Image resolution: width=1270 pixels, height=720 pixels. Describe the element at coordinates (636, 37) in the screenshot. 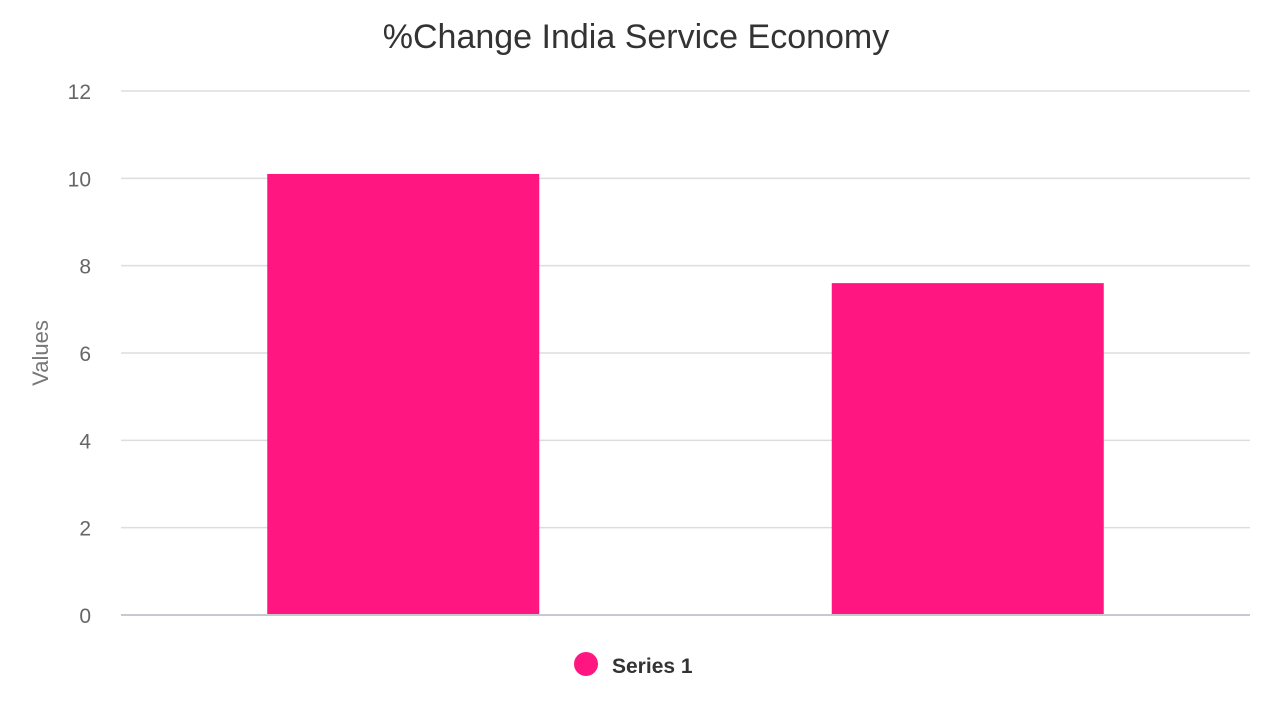

I see `chart-title: %Change India Service Economy` at that location.